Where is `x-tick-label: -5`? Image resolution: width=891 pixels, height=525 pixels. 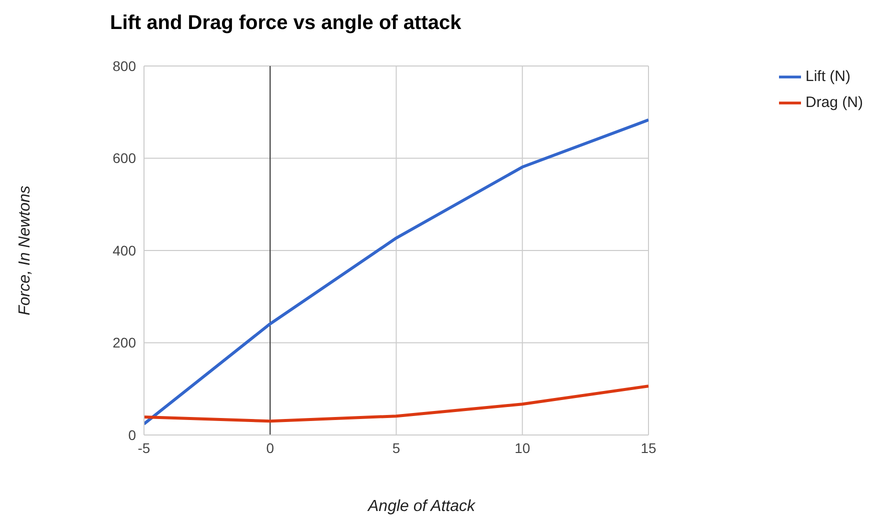 x-tick-label: -5 is located at coordinates (144, 448).